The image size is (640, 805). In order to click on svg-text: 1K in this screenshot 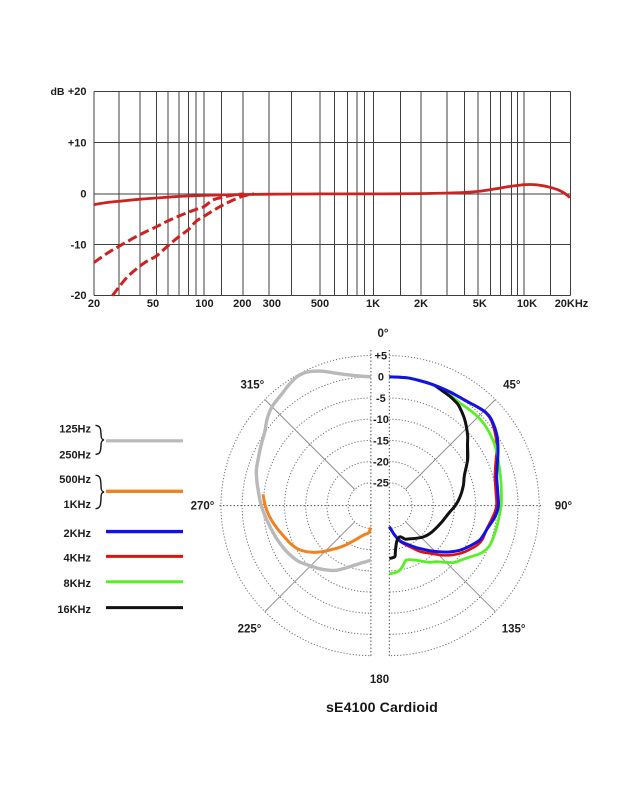, I will do `click(373, 304)`.